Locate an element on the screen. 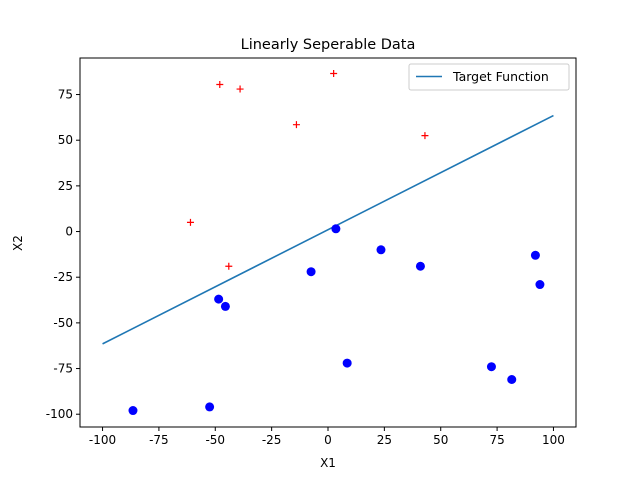  x-tick-label--75: -75 is located at coordinates (159, 440).